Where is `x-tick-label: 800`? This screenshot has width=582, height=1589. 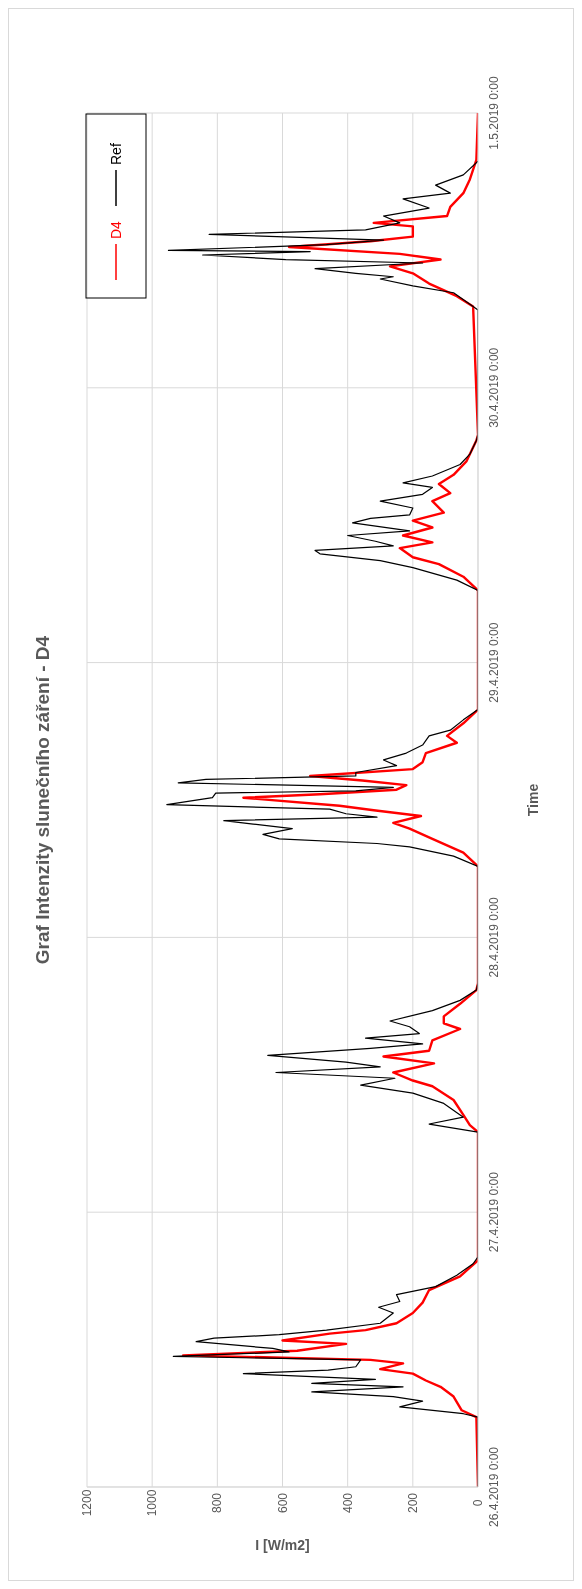 x-tick-label: 800 is located at coordinates (217, 1503).